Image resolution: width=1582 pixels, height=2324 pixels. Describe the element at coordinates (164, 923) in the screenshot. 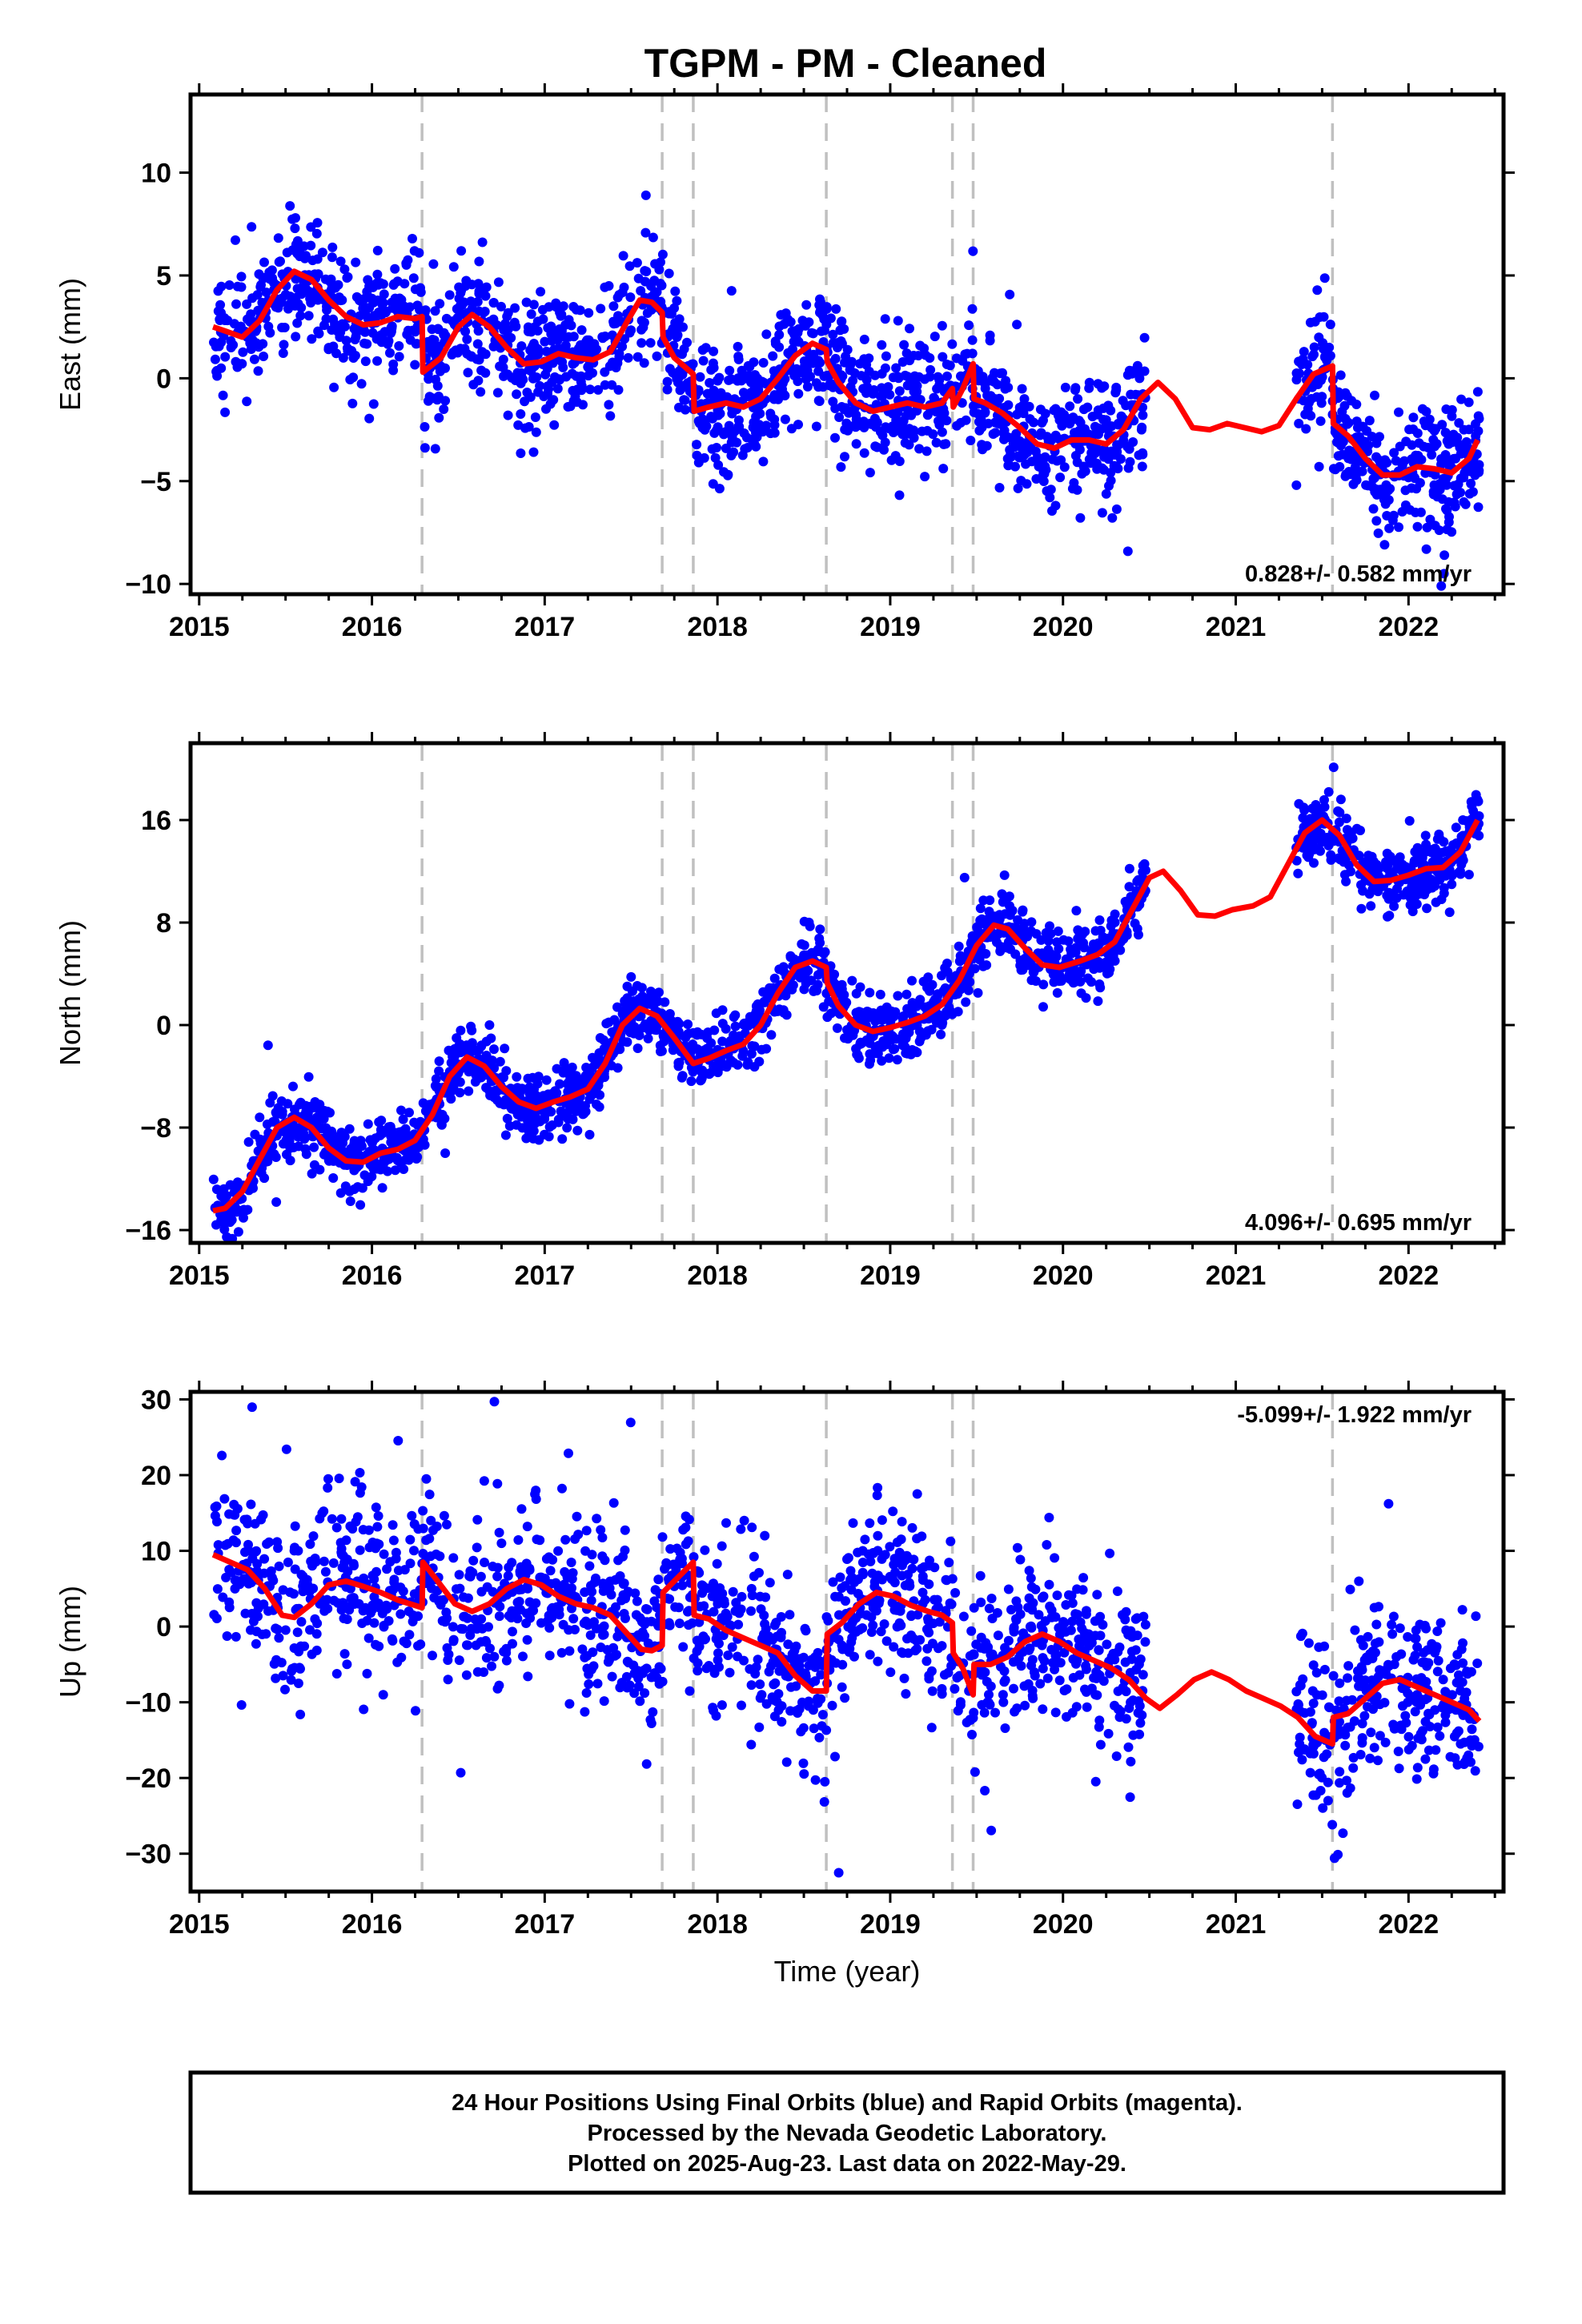

I see `y-tick-label: 8` at that location.